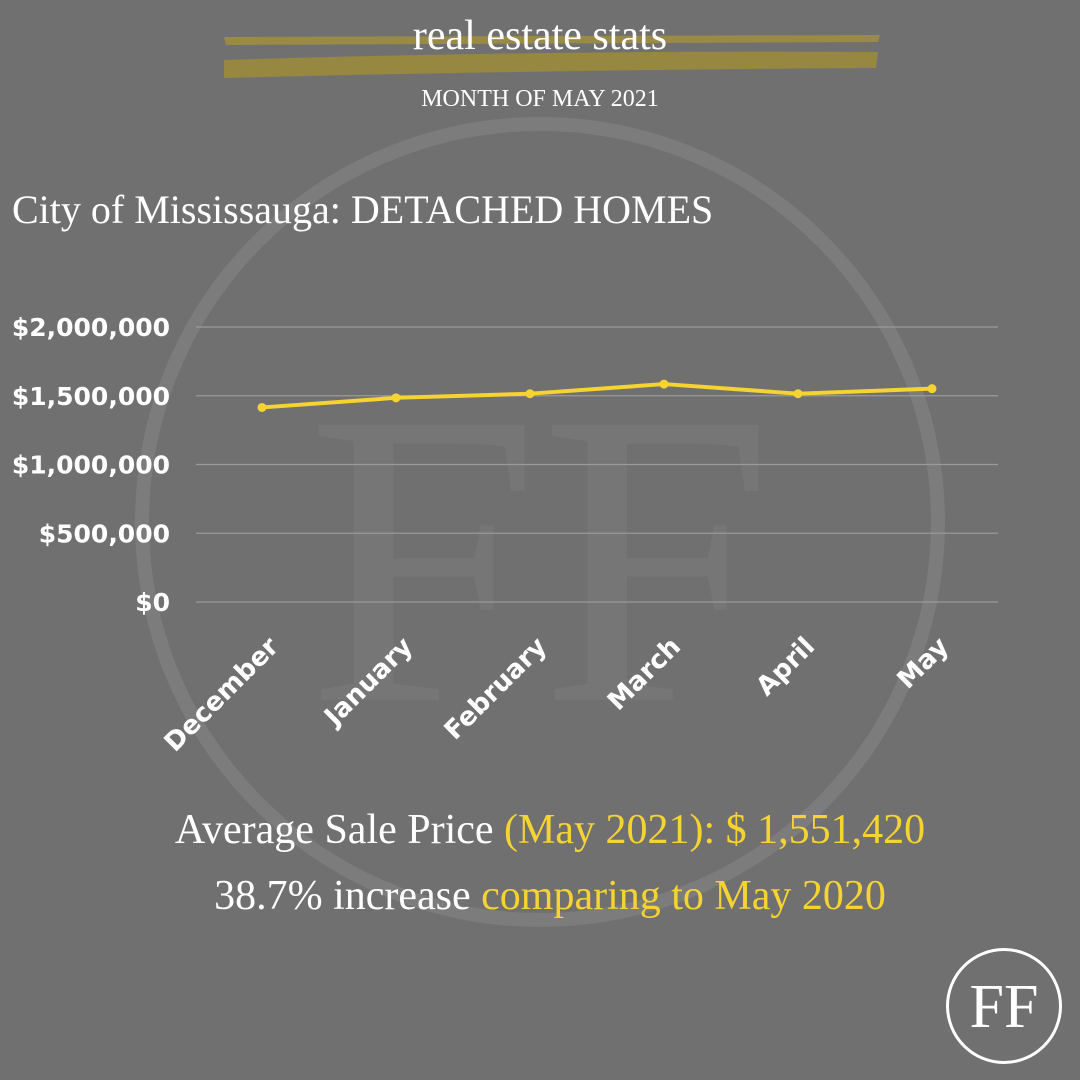 The image size is (1080, 1080). What do you see at coordinates (368, 683) in the screenshot?
I see `x-tick-label: January` at bounding box center [368, 683].